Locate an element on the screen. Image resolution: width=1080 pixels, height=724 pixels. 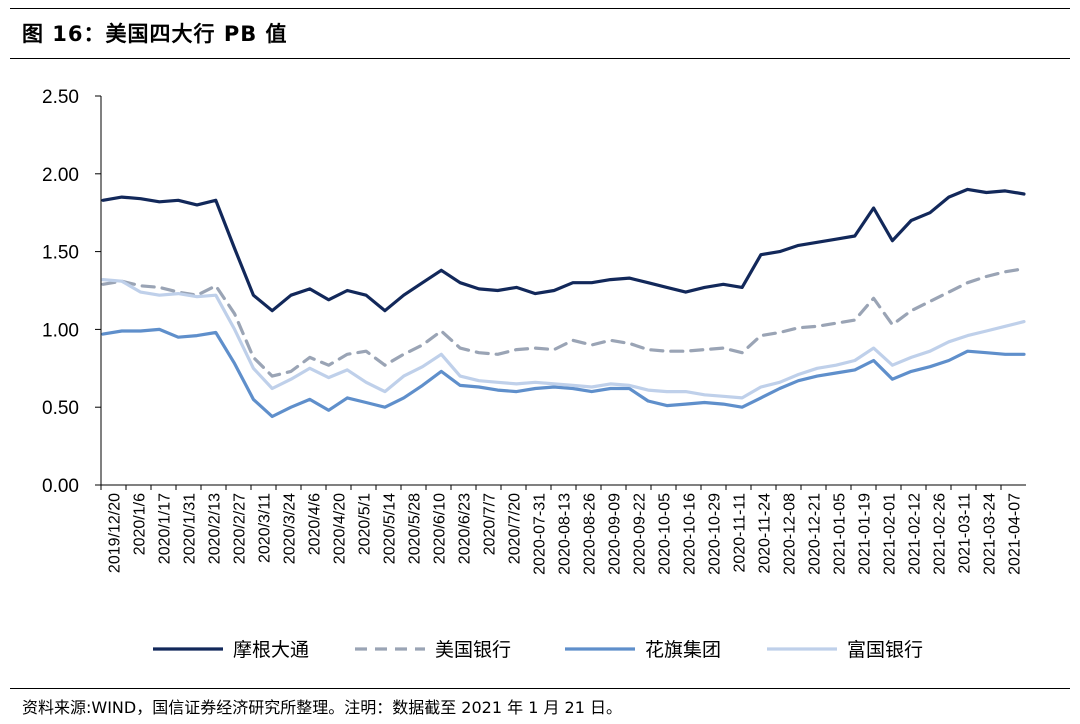
y-tick-label: 2.50 is located at coordinates (60, 97).